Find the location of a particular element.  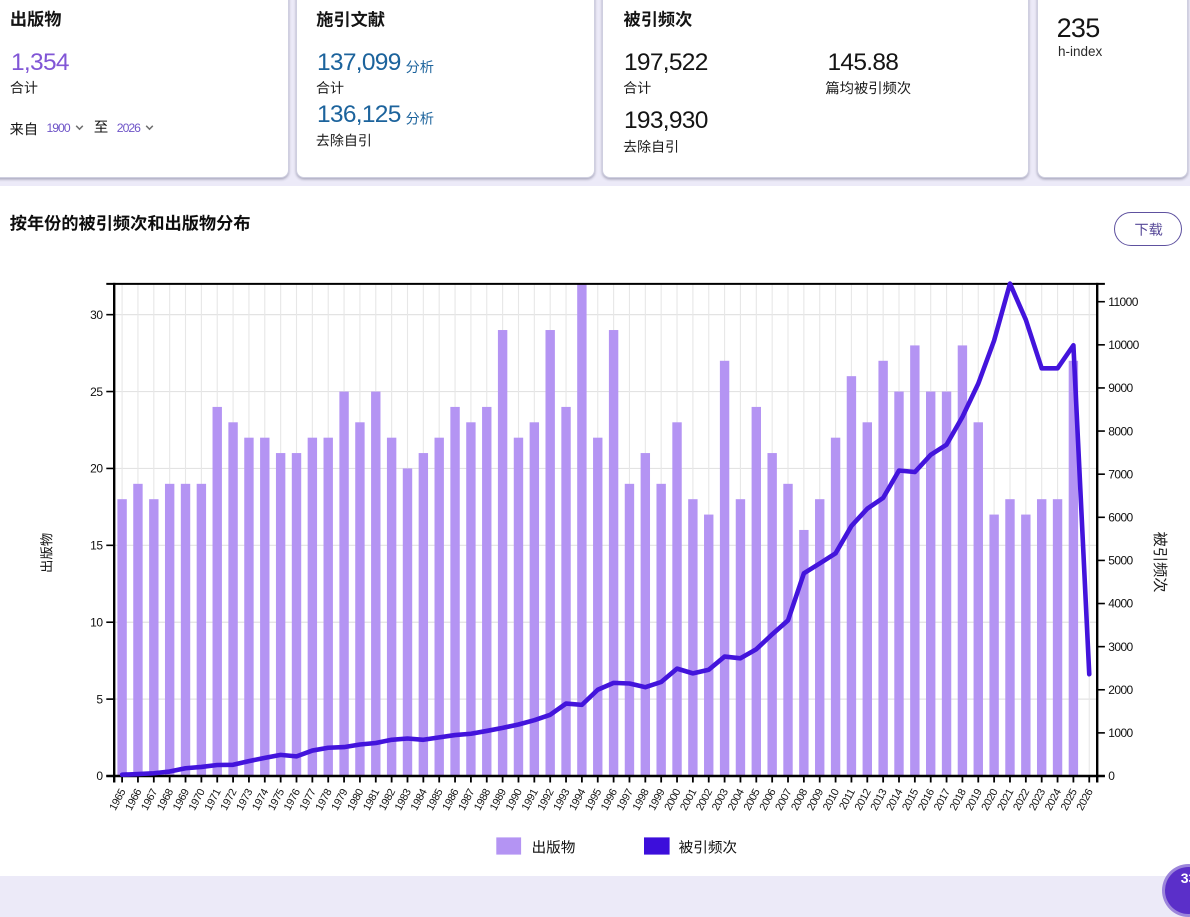

svg-text: 15 is located at coordinates (96, 546).